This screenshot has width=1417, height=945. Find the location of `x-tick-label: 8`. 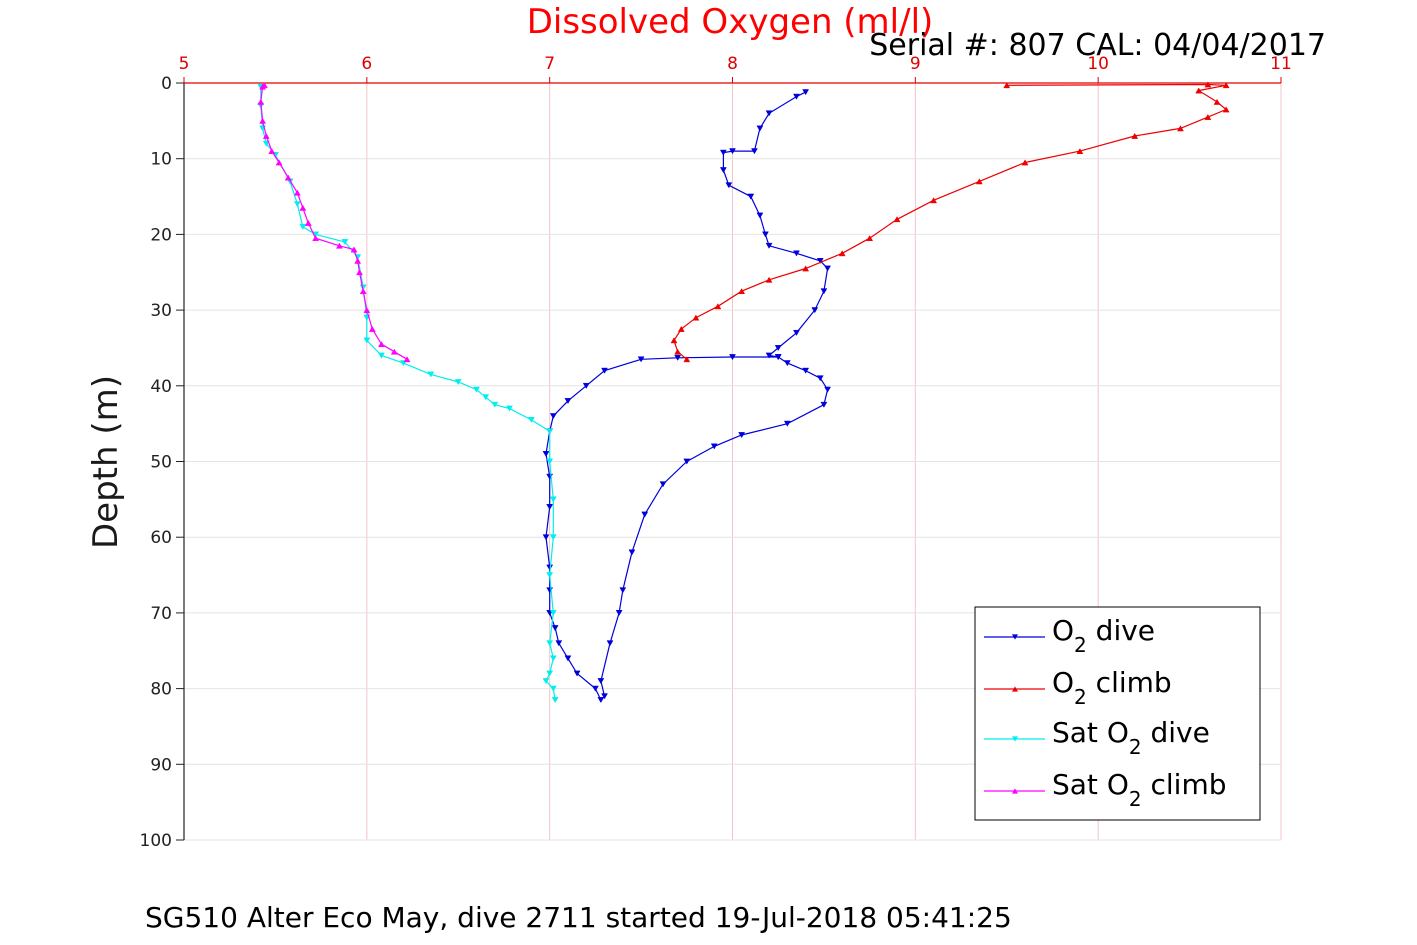

x-tick-label: 8 is located at coordinates (732, 64).